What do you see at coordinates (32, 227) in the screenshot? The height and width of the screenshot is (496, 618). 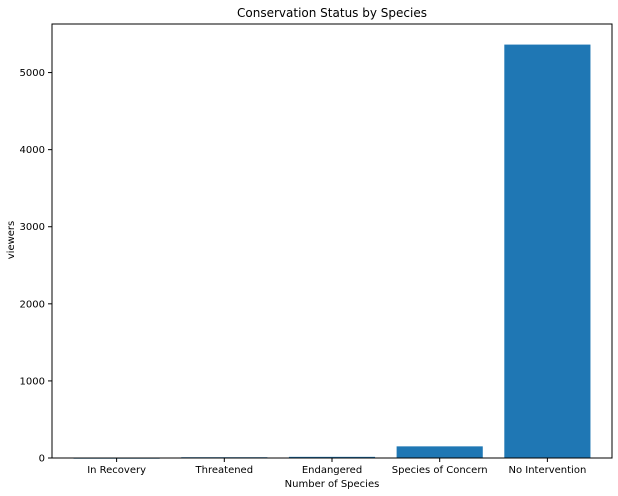 I see `y-tick-label: 3000` at bounding box center [32, 227].